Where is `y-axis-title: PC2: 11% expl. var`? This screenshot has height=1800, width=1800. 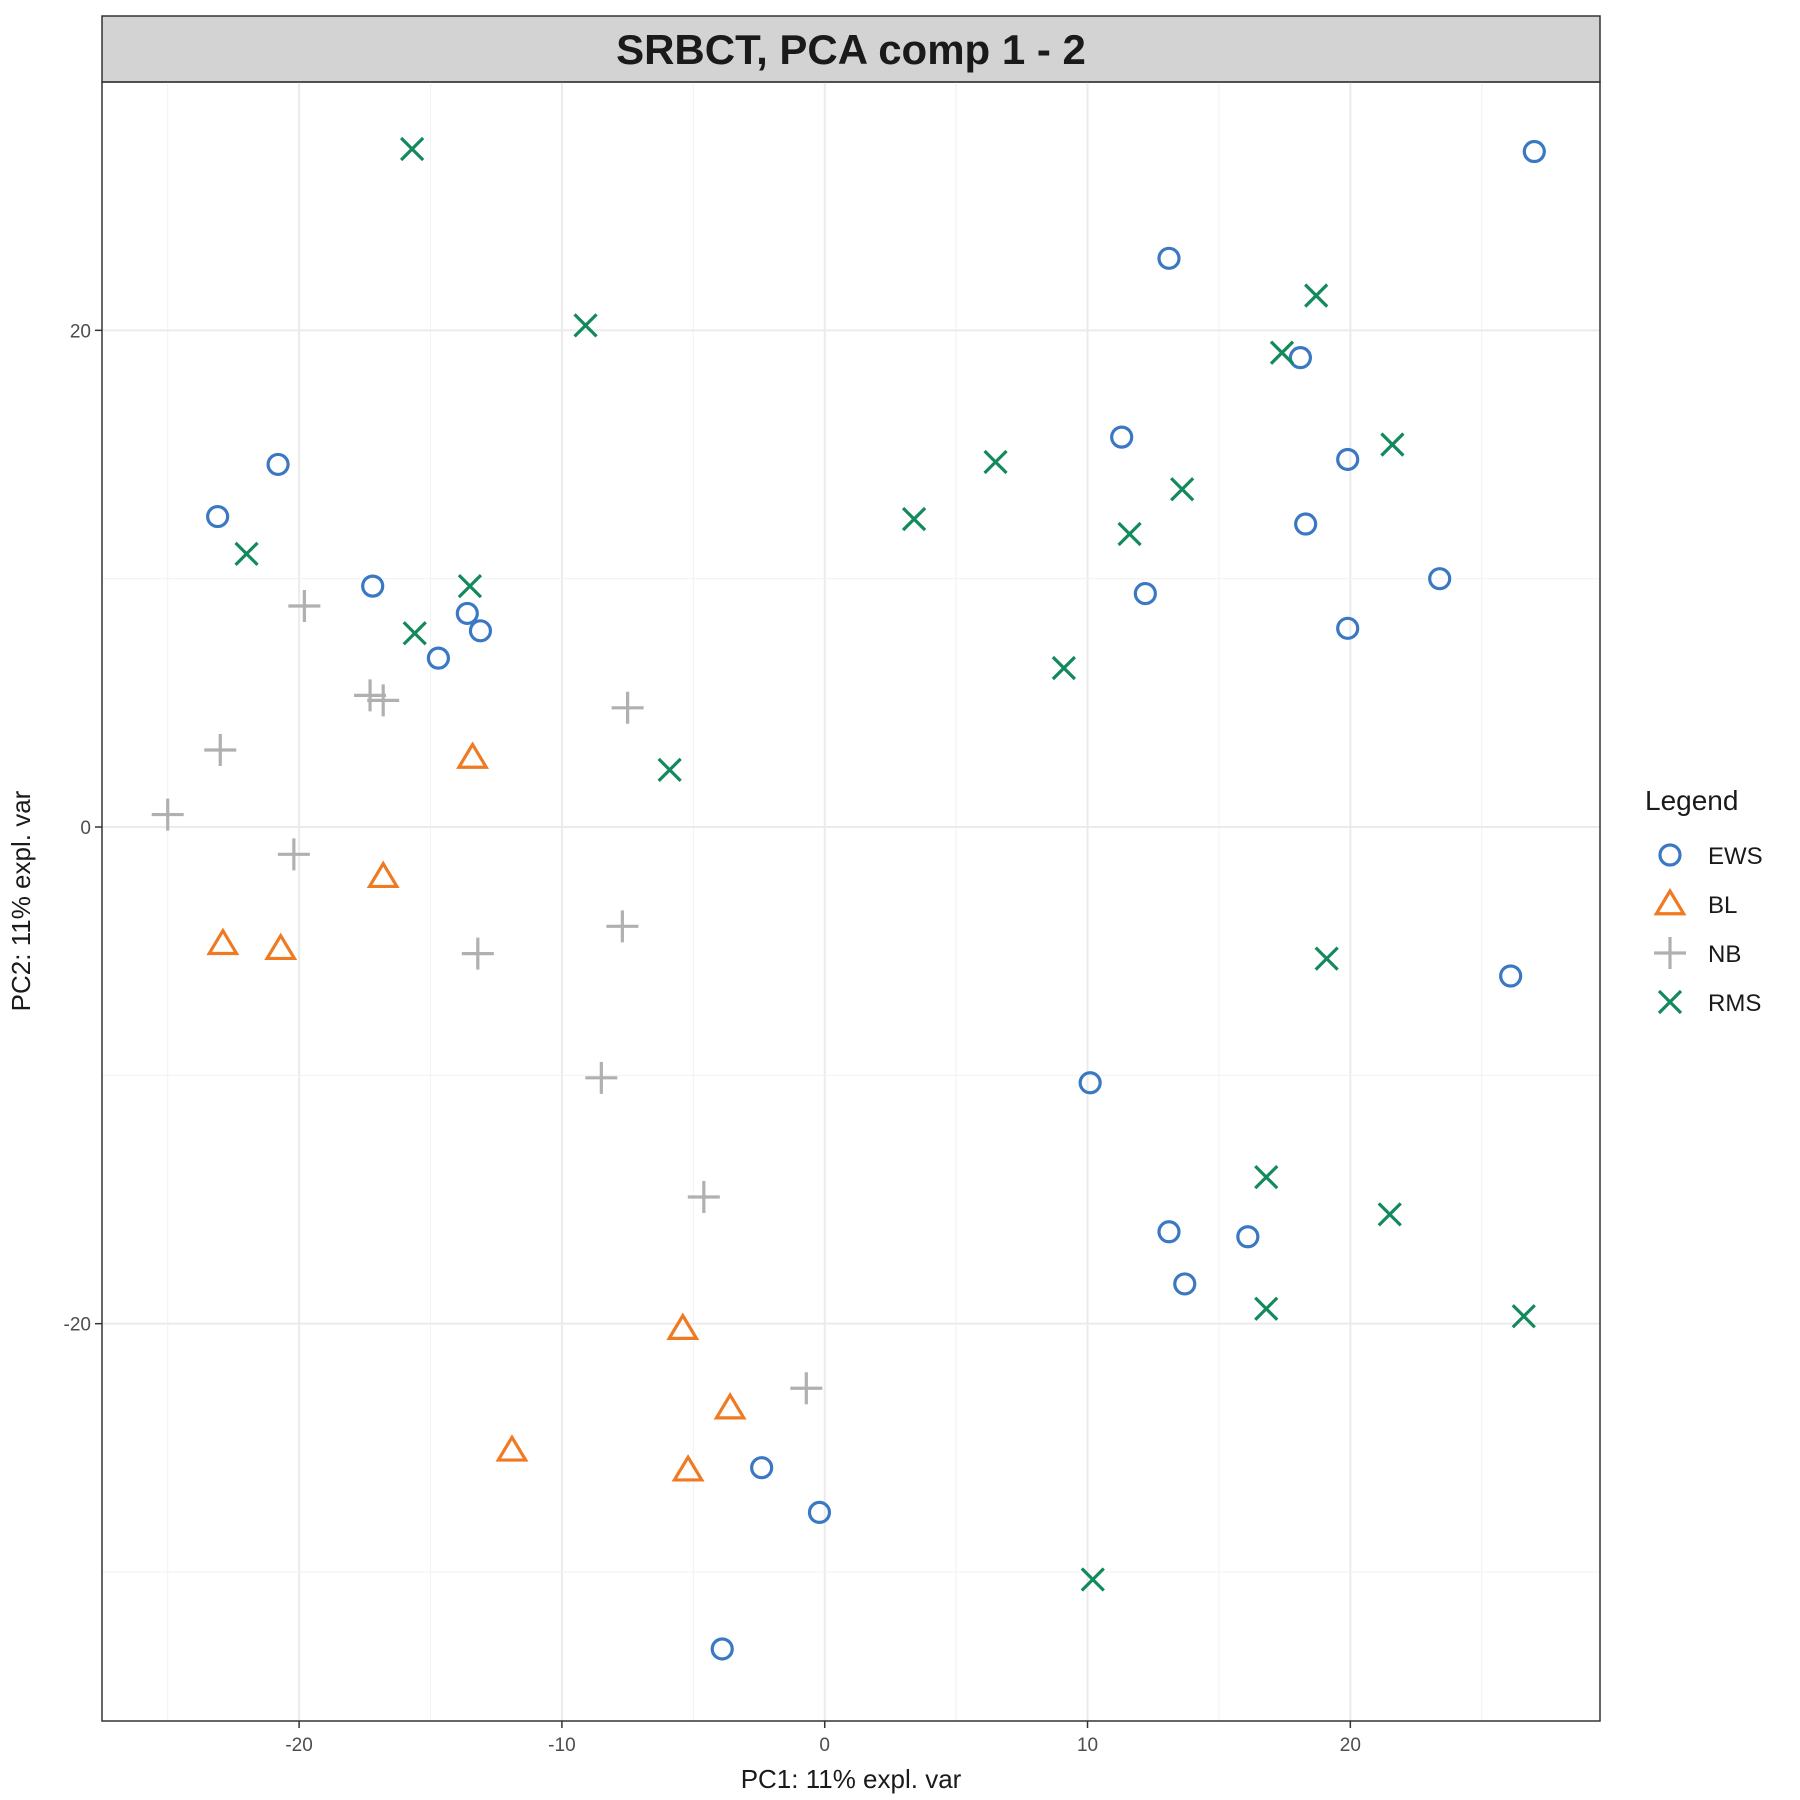 y-axis-title: PC2: 11% expl. var is located at coordinates (21, 900).